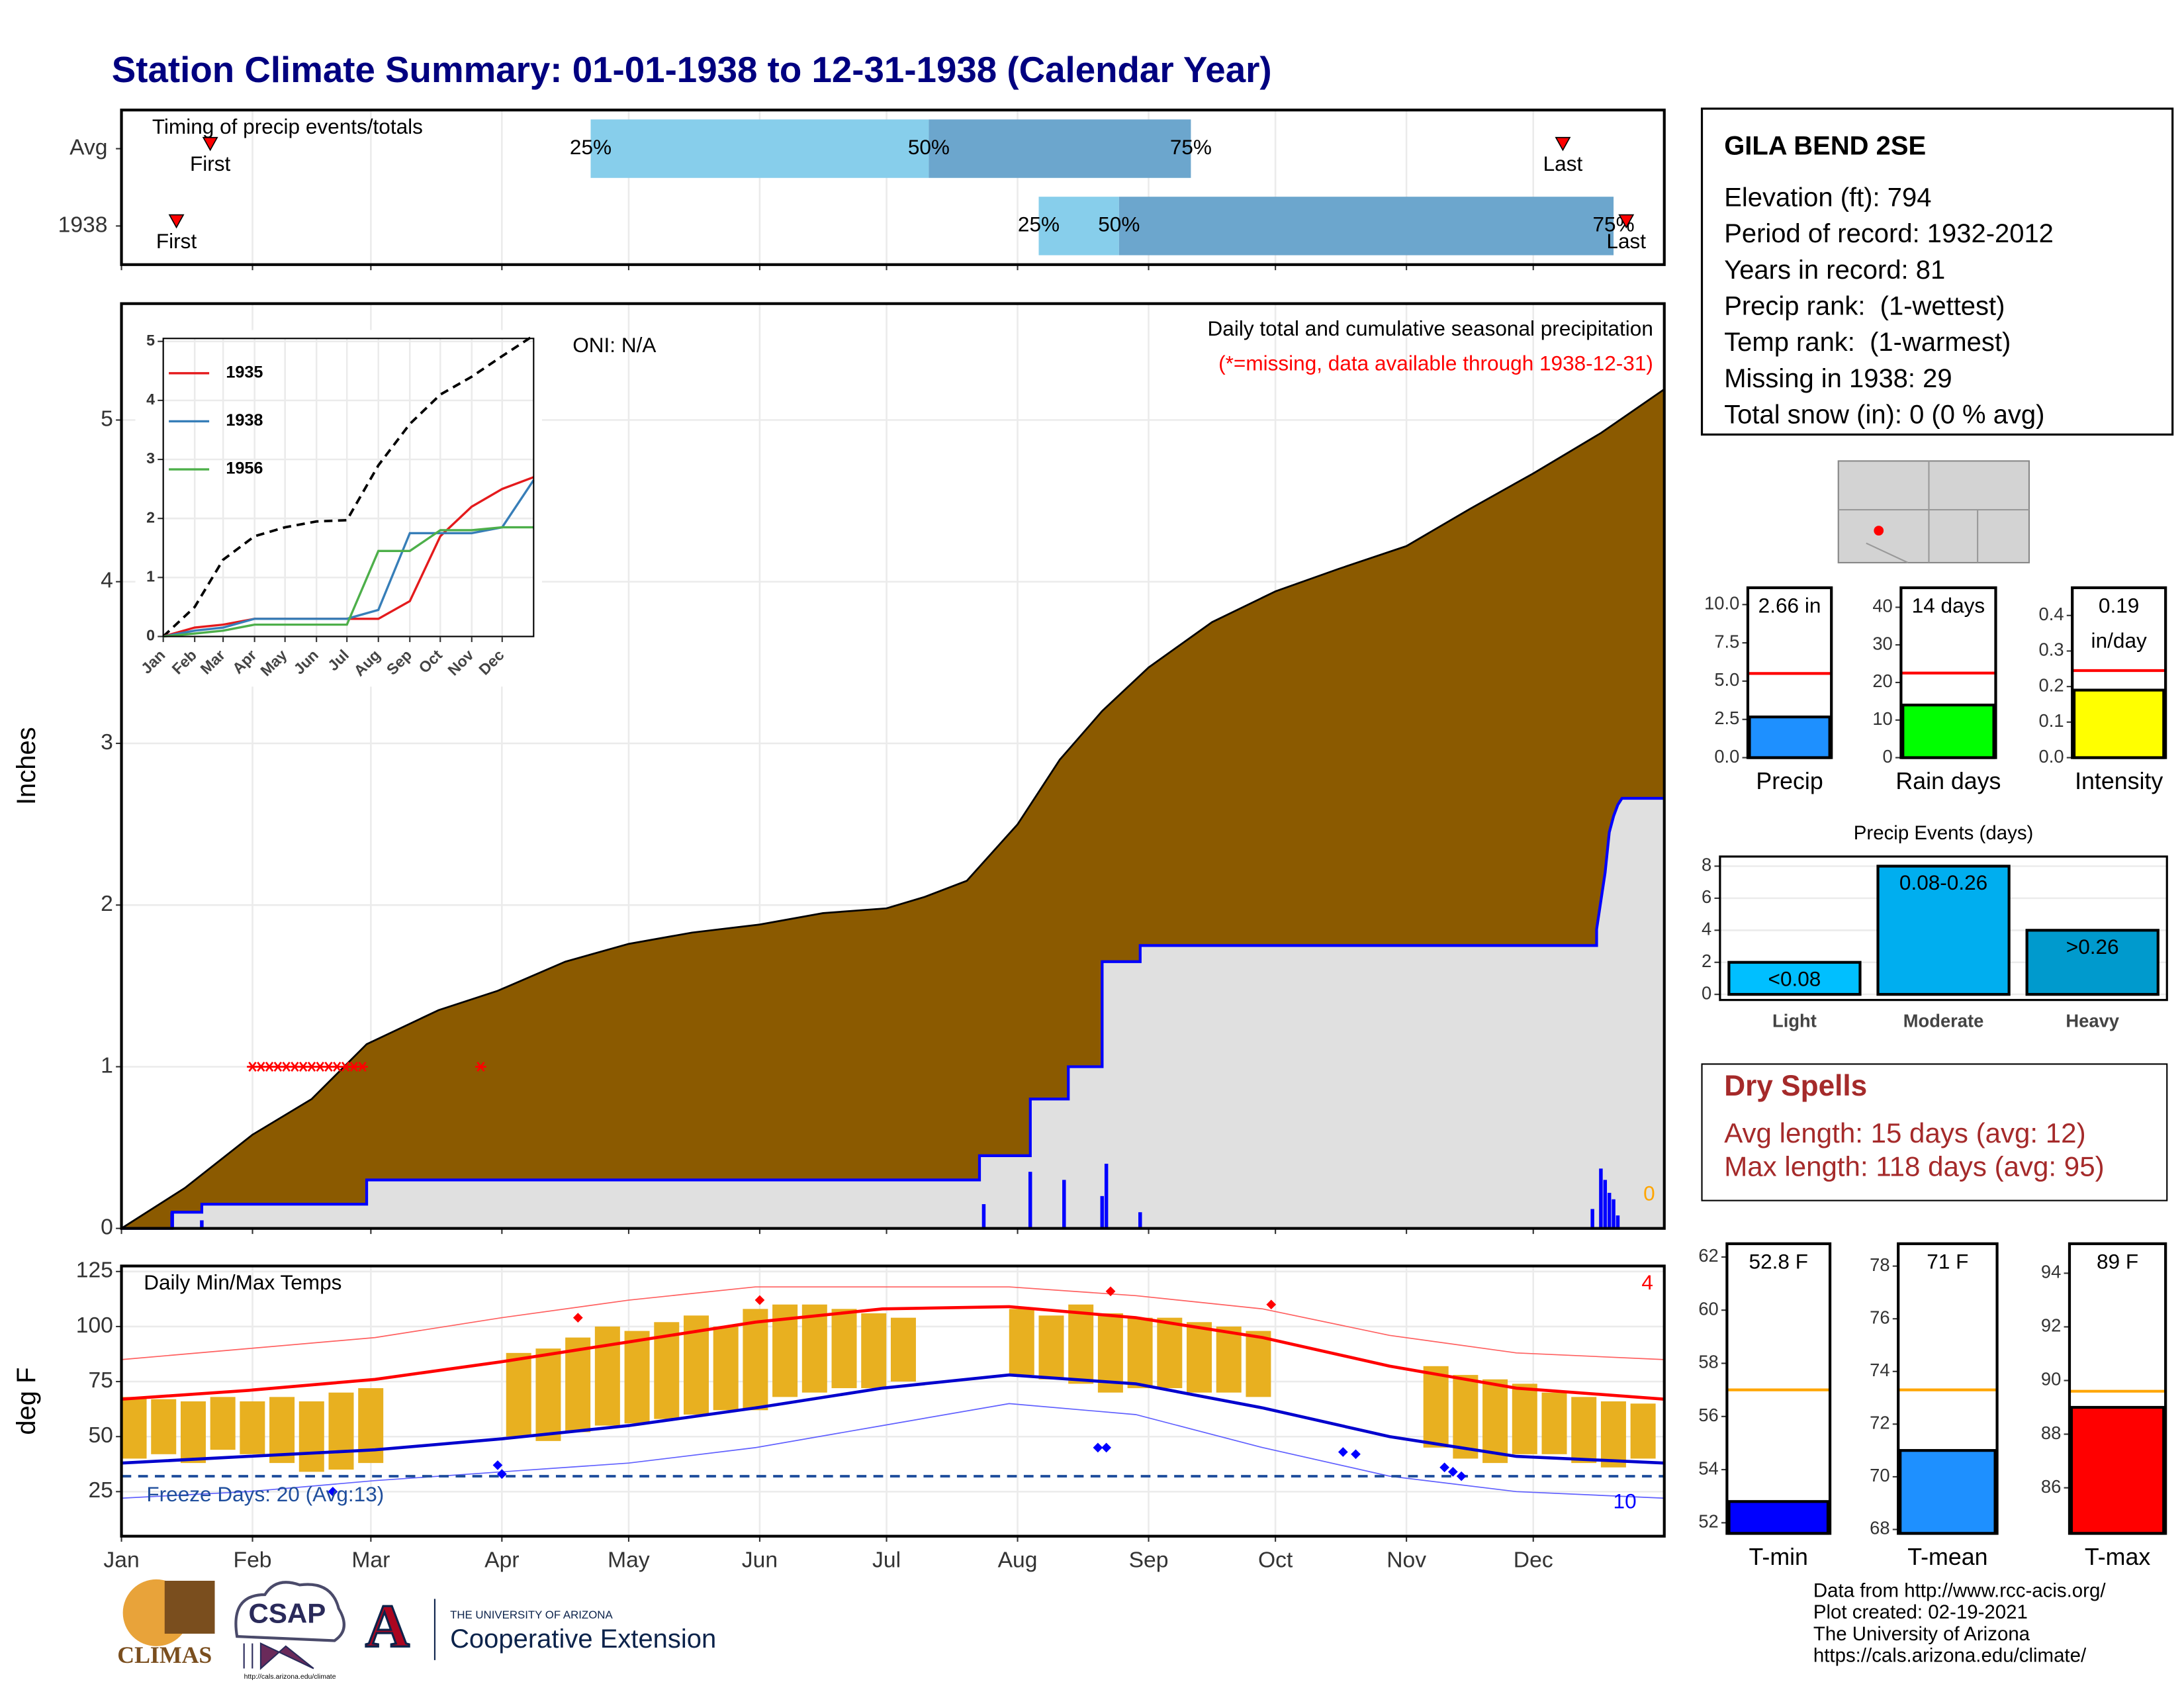  Describe the element at coordinates (1275, 1560) in the screenshot. I see `x-tick-label: Oct` at that location.